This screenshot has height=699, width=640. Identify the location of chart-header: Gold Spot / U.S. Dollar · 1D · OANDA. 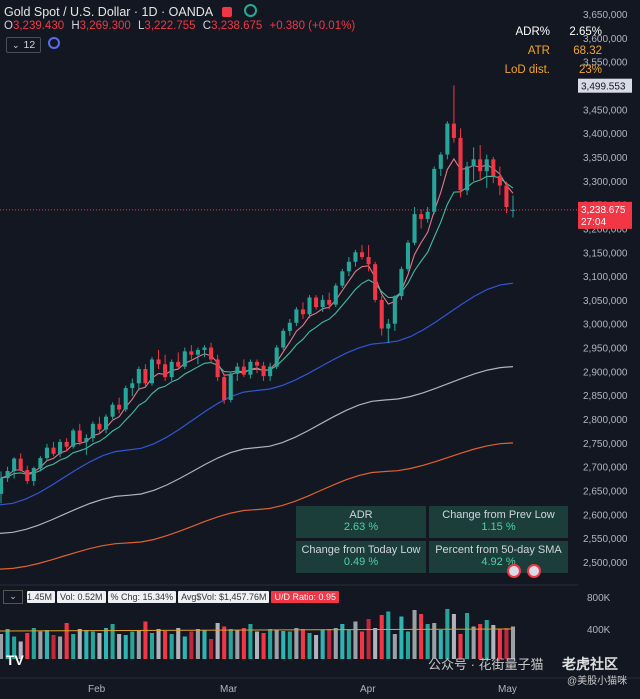
(130, 11).